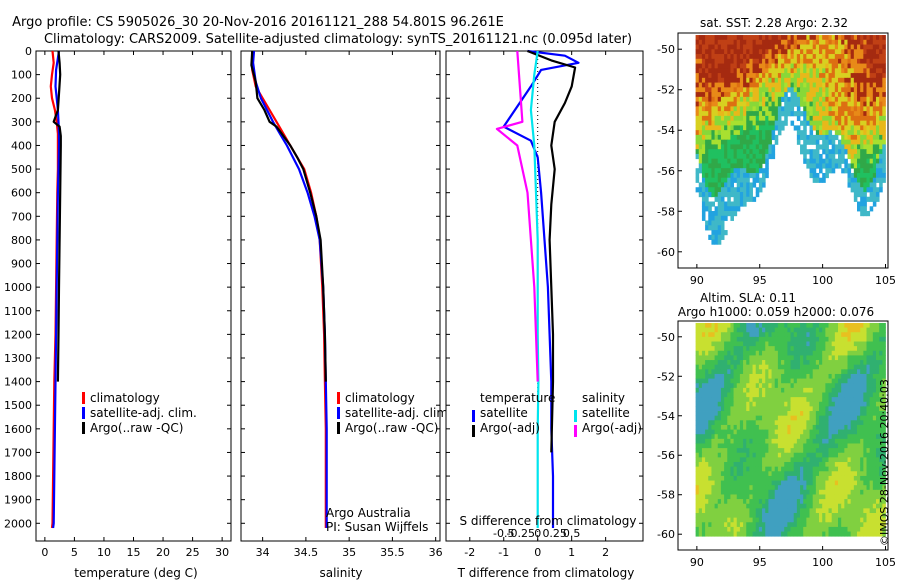  Describe the element at coordinates (21, 264) in the screenshot. I see `depth-tick-label: 900` at that location.